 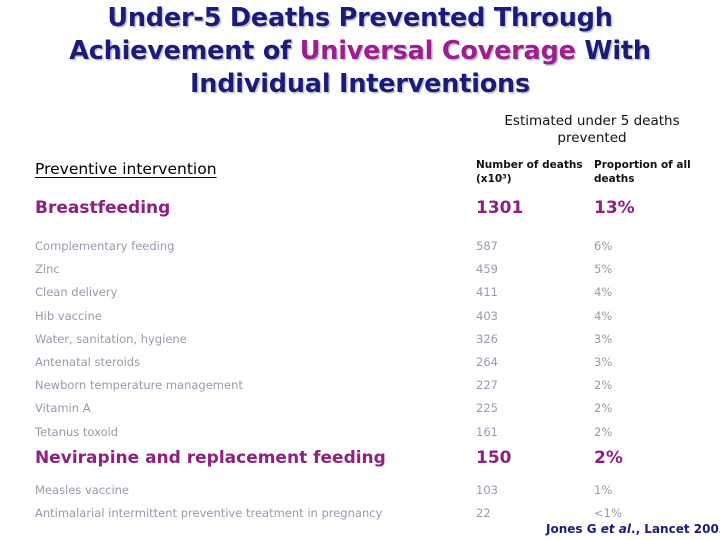 I want to click on table-row: Hib vaccine 403 4%, so click(x=375, y=320).